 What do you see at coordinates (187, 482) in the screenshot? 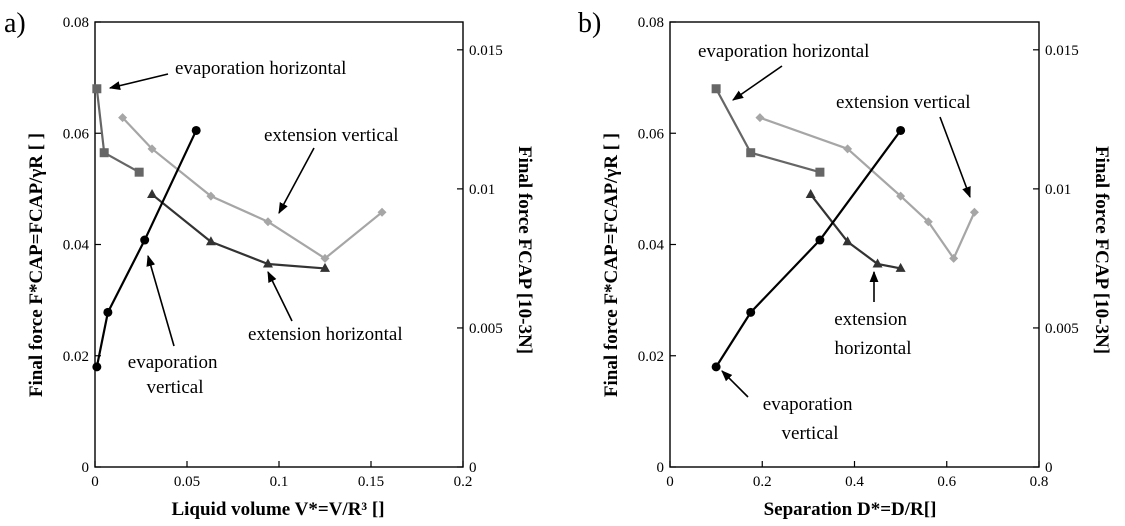
I see `x-tick-label: 0.05` at bounding box center [187, 482].